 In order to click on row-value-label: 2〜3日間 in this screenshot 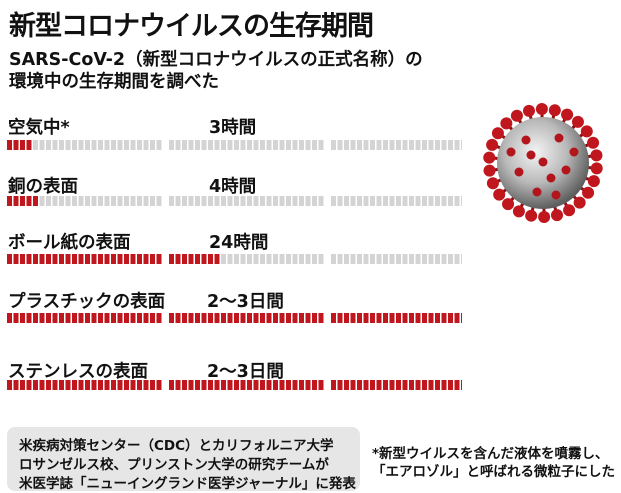, I will do `click(245, 302)`.